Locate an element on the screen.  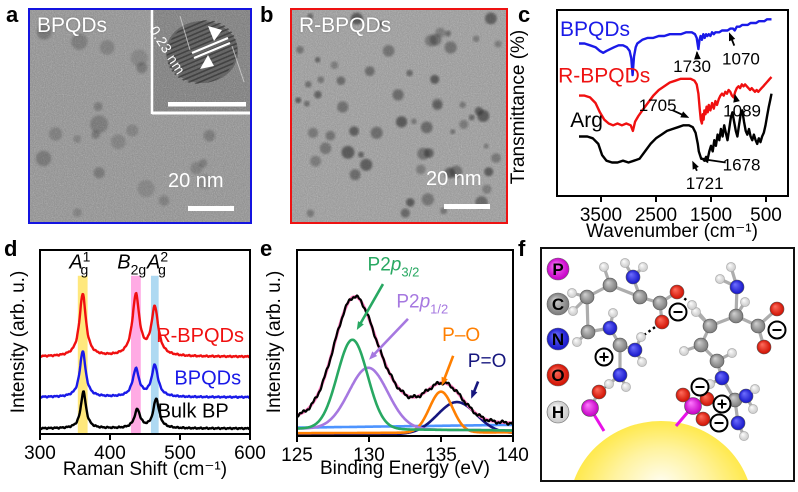
tem-image-b is located at coordinates (399, 116).